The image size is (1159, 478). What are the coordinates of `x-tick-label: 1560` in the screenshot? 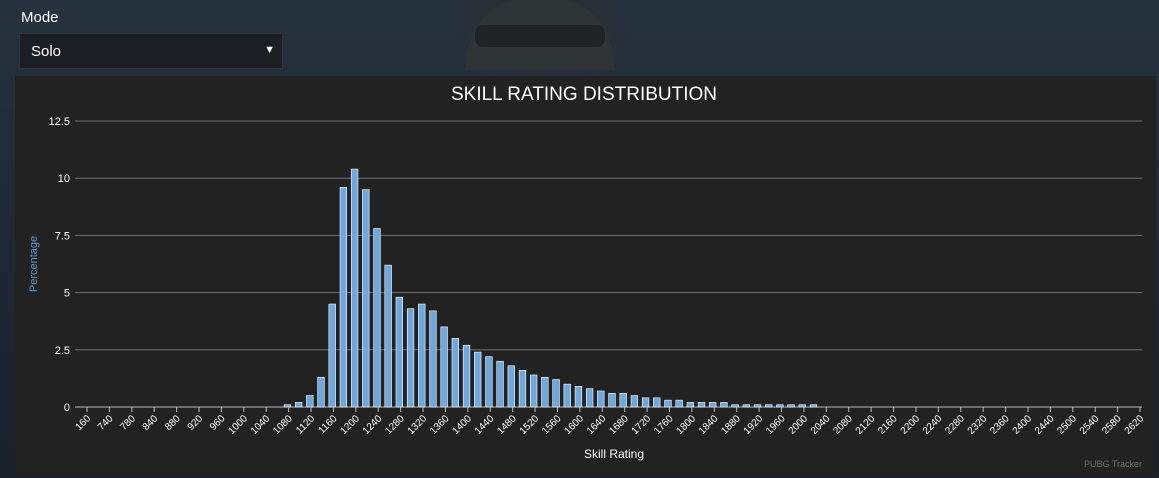 It's located at (552, 425).